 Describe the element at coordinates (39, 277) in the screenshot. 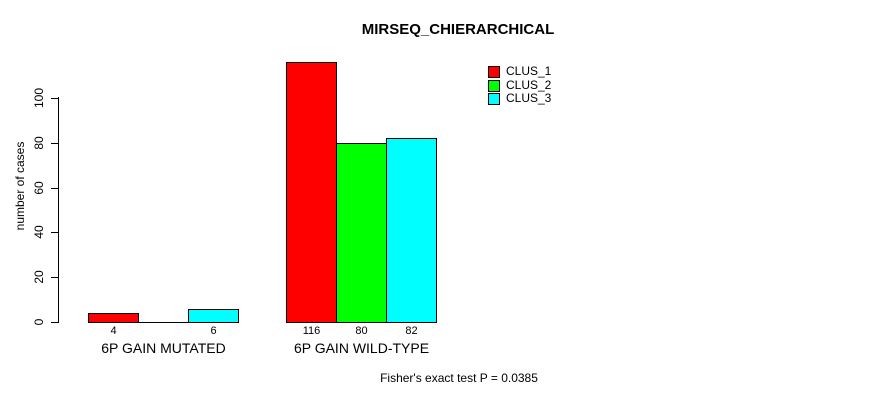

I see `y-axis-tick-label: 20` at that location.